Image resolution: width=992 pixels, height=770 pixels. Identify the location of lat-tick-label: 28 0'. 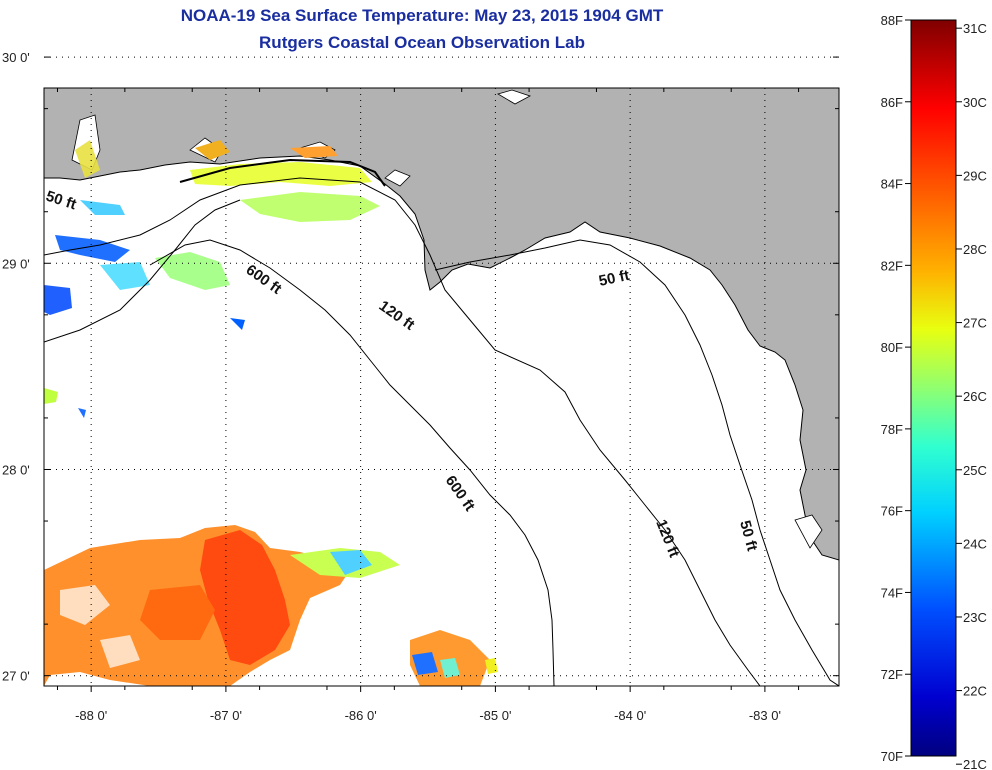
(16, 469).